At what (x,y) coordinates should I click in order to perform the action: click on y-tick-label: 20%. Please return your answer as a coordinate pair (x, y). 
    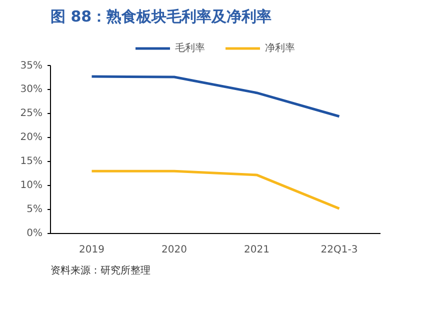
    Looking at the image, I should click on (31, 137).